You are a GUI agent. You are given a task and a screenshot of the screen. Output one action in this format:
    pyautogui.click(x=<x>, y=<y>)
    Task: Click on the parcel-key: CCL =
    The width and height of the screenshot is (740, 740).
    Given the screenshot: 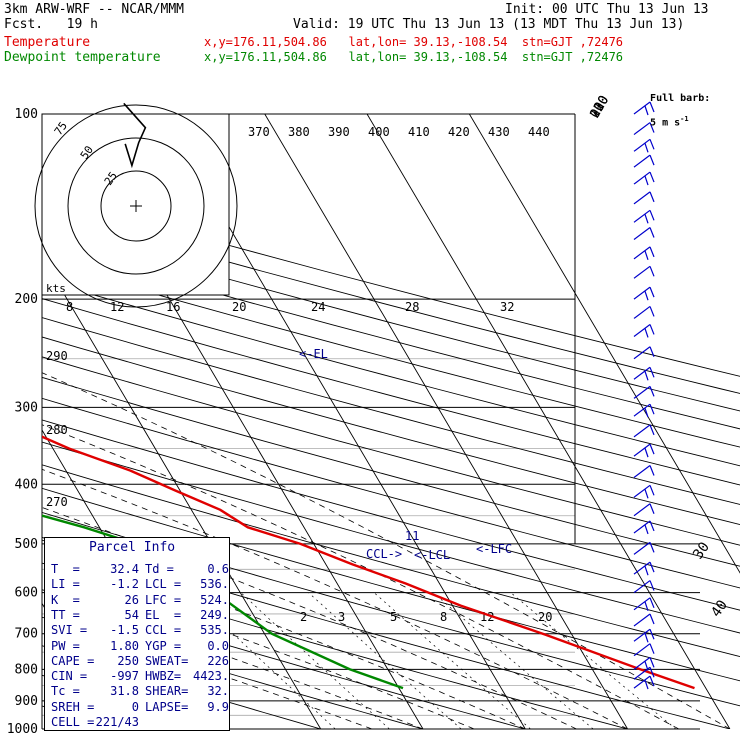 What is the action you would take?
    pyautogui.click(x=163, y=630)
    